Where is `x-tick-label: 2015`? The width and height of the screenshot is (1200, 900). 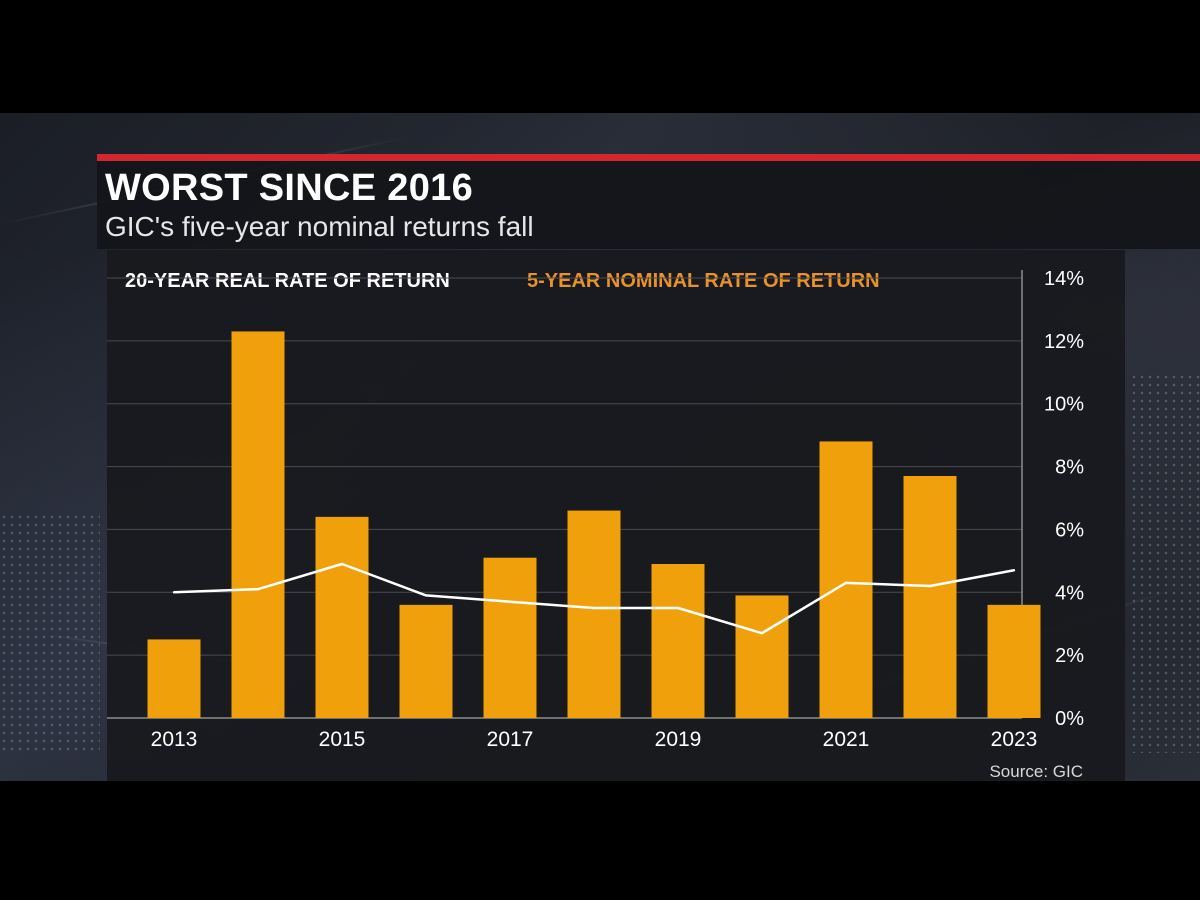 x-tick-label: 2015 is located at coordinates (342, 739).